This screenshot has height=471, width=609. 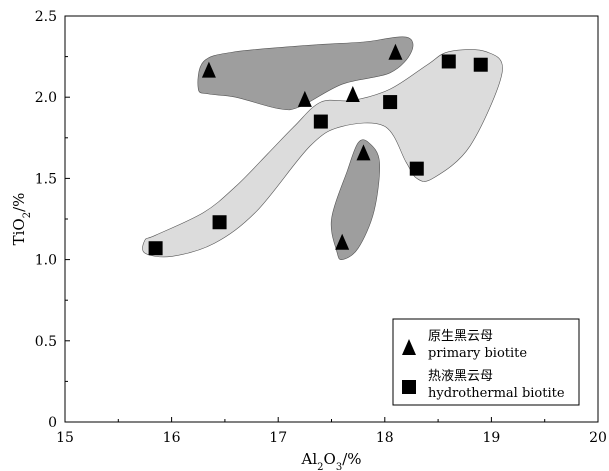 What do you see at coordinates (278, 438) in the screenshot?
I see `x-tick-label: 17` at bounding box center [278, 438].